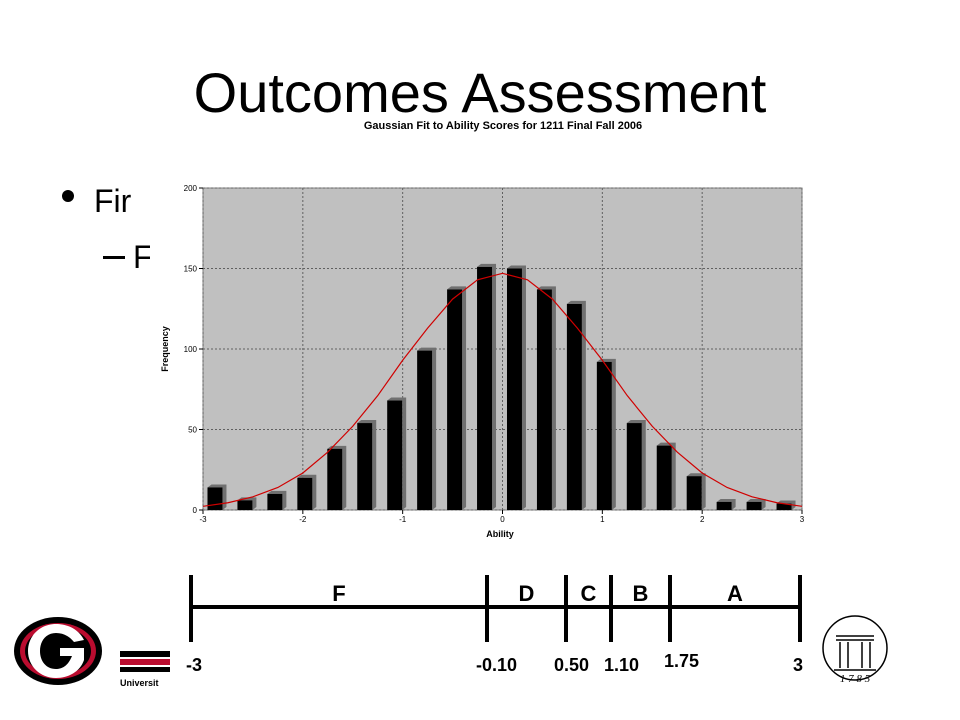 Image resolution: width=960 pixels, height=720 pixels. I want to click on grade-scale: -3 -0.10 0.50 1.10 1.75 3 F D C B A, so click(494, 625).